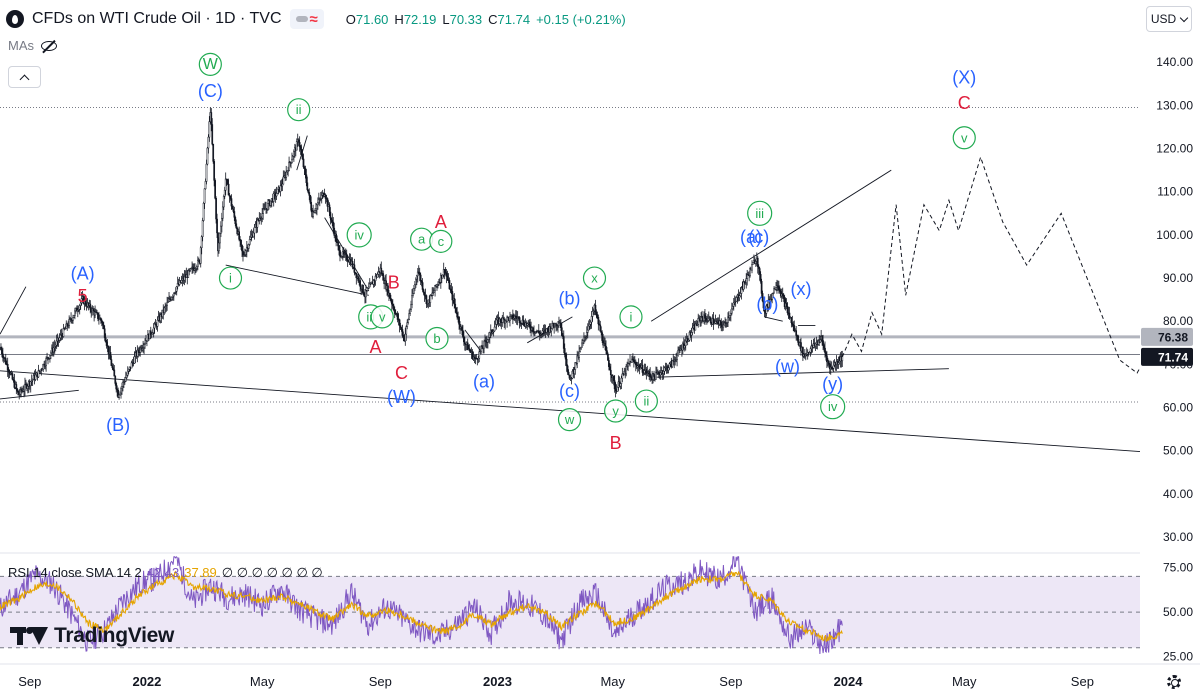  I want to click on time-tick-7: 2024, so click(849, 681).